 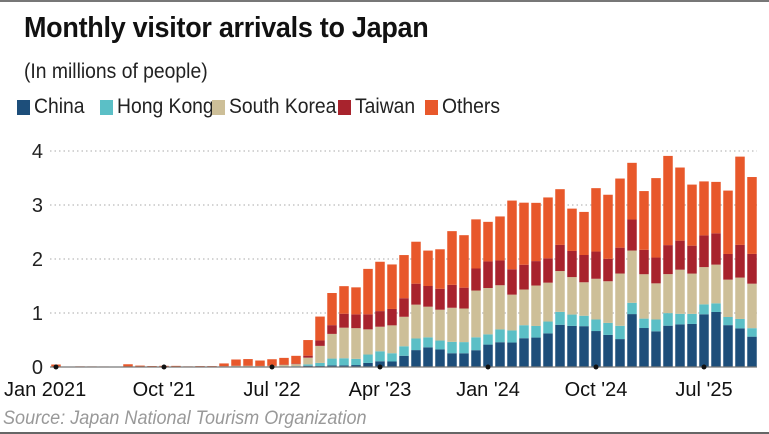 I want to click on y-tick-label: 4, so click(x=37, y=152).